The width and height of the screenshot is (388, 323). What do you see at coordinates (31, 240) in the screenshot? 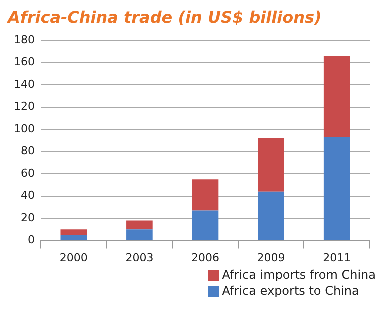
I see `y-tick-label: 0` at bounding box center [31, 240].